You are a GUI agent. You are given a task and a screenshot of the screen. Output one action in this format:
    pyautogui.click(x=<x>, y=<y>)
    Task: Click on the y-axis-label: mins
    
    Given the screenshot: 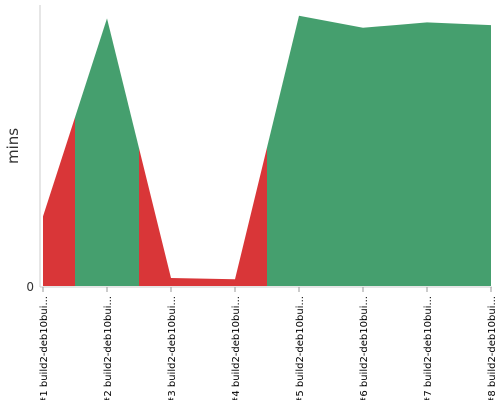 What is the action you would take?
    pyautogui.click(x=13, y=146)
    